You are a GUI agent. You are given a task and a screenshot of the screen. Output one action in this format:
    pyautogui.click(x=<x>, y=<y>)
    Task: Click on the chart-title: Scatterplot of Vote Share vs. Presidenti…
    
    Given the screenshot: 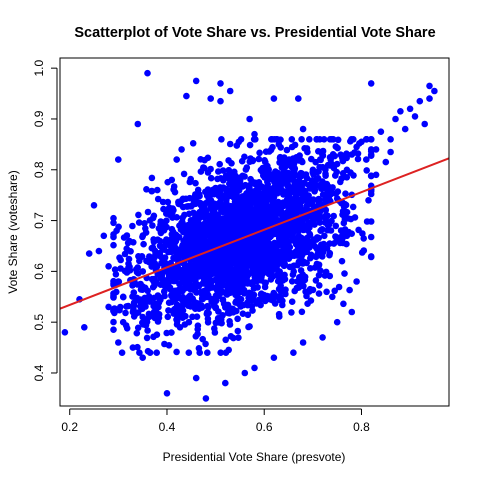 What is the action you would take?
    pyautogui.click(x=254, y=33)
    